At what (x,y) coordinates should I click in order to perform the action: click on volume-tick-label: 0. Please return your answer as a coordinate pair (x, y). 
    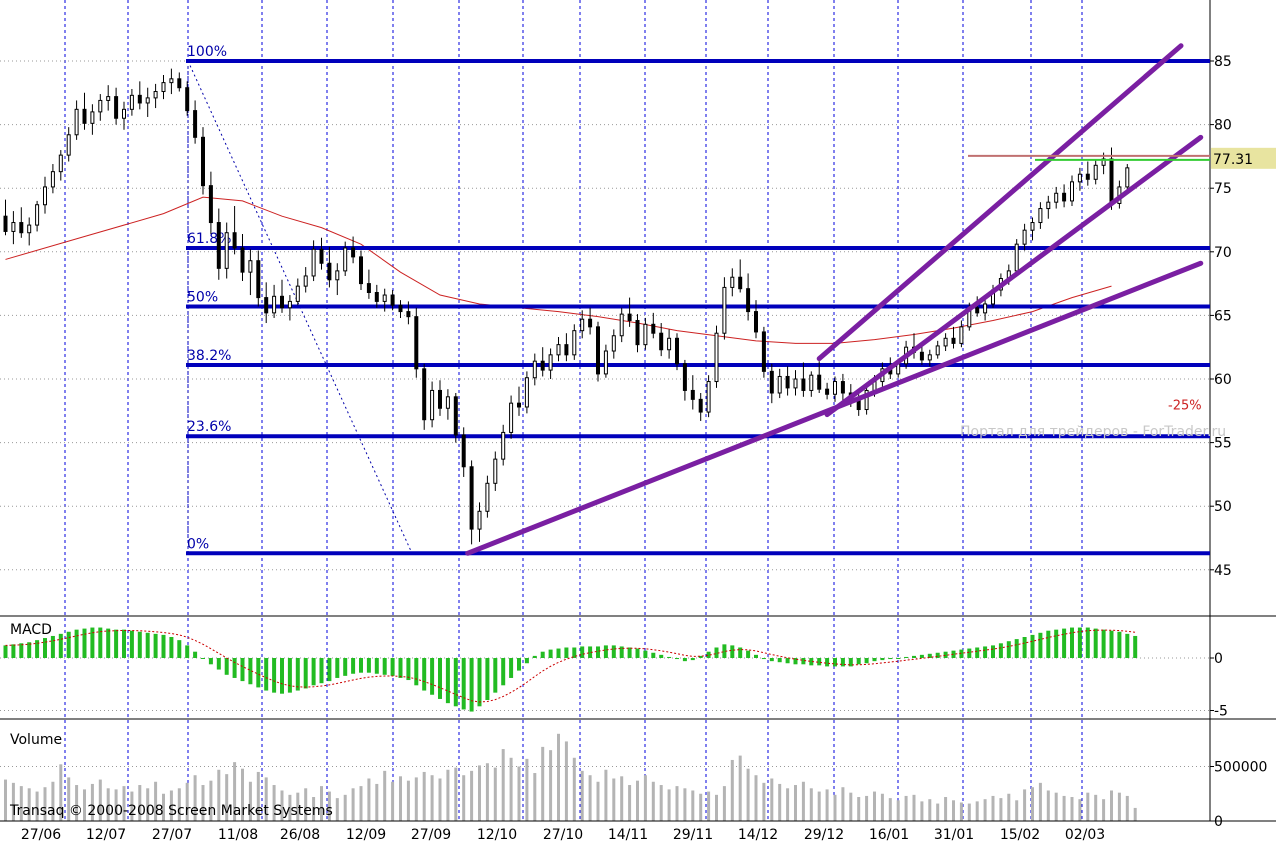
    Looking at the image, I should click on (1218, 822).